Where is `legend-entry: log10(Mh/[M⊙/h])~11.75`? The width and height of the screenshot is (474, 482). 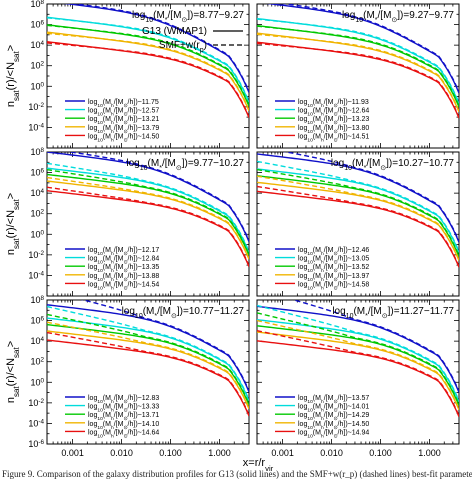
legend-entry: log10(Mh/[M⊙/h])~11.75 is located at coordinates (123, 104).